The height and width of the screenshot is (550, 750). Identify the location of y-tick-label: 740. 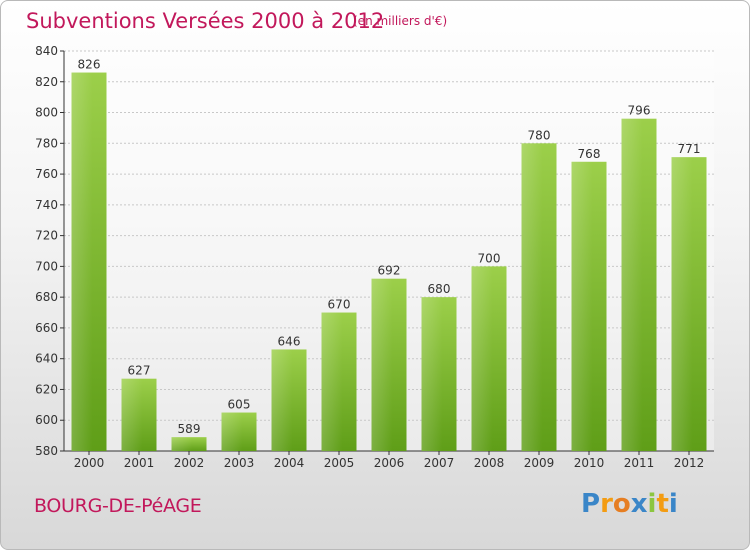
(46, 205).